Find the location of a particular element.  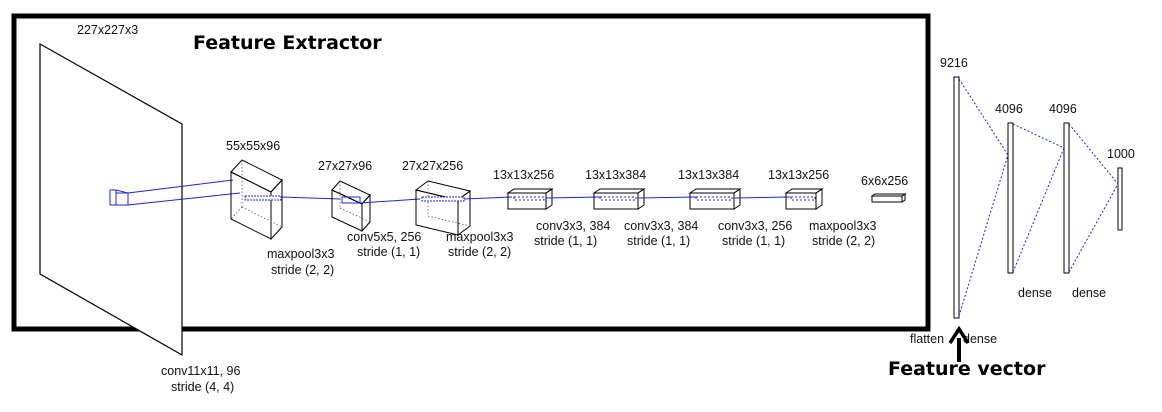

conv2-stride-label: stride (1, 1) is located at coordinates (388, 252).